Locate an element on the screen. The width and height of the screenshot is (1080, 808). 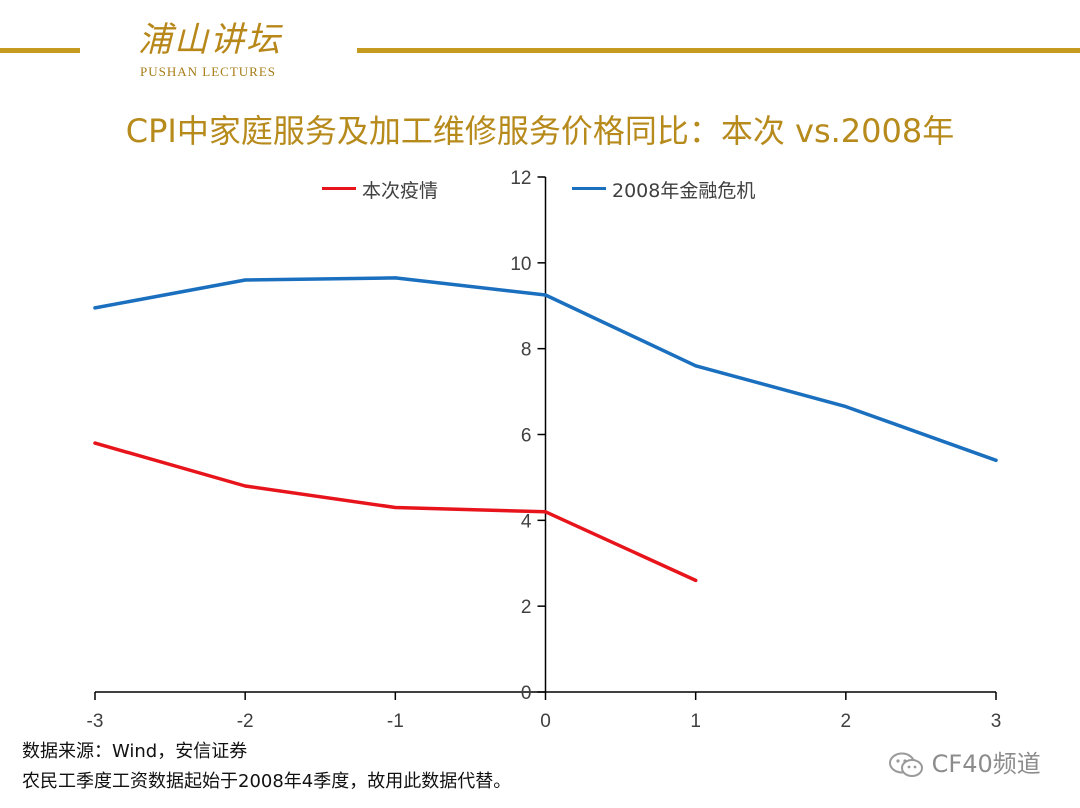
y-tick-label: 2 is located at coordinates (526, 607).